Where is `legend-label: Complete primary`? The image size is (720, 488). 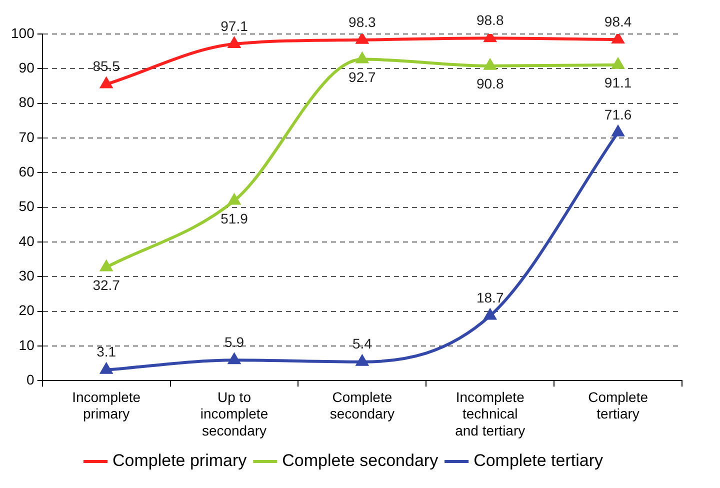 legend-label: Complete primary is located at coordinates (180, 460).